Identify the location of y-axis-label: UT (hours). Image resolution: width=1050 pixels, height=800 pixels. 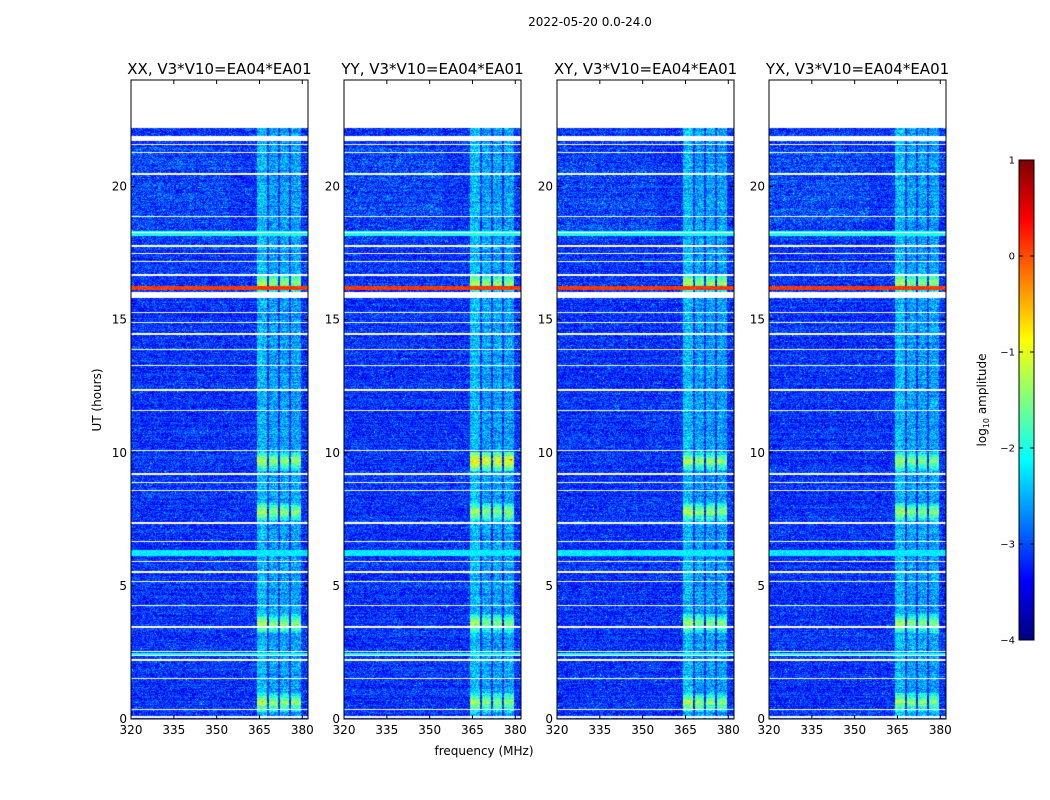
(97, 399).